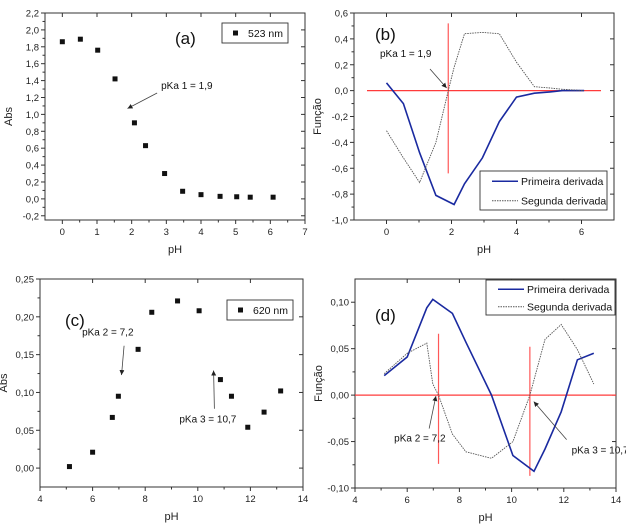 This screenshot has height=530, width=626. What do you see at coordinates (250, 499) in the screenshot?
I see `x-tick-label: 12` at bounding box center [250, 499].